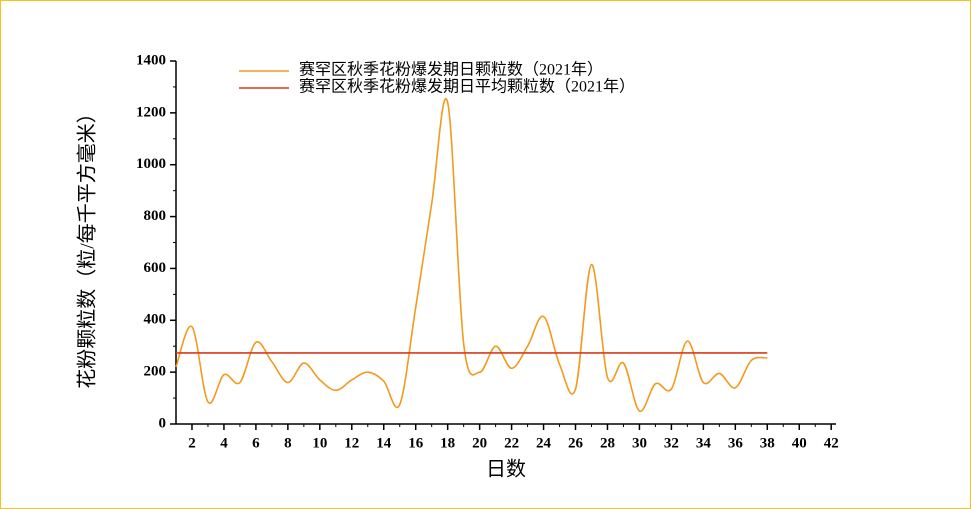 This screenshot has width=971, height=509. Describe the element at coordinates (831, 443) in the screenshot. I see `x-tick-label: 42` at that location.